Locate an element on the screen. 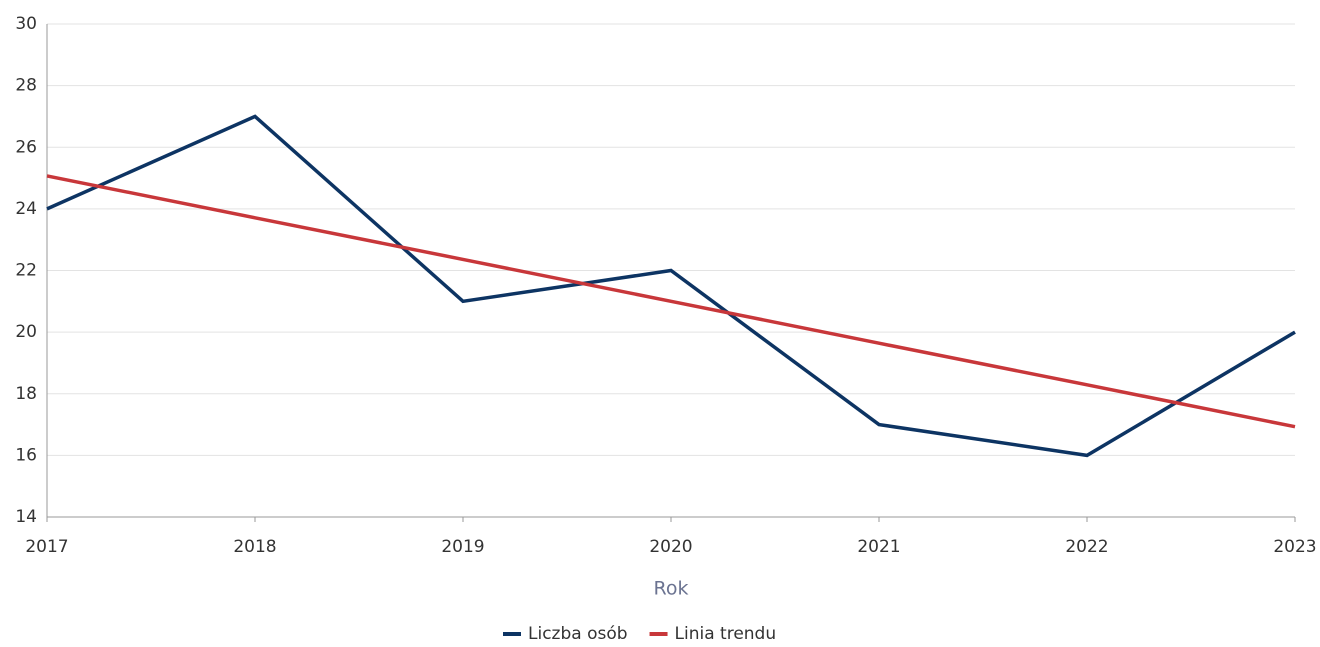 The image size is (1320, 647). y-tick-label: 20 is located at coordinates (26, 332).